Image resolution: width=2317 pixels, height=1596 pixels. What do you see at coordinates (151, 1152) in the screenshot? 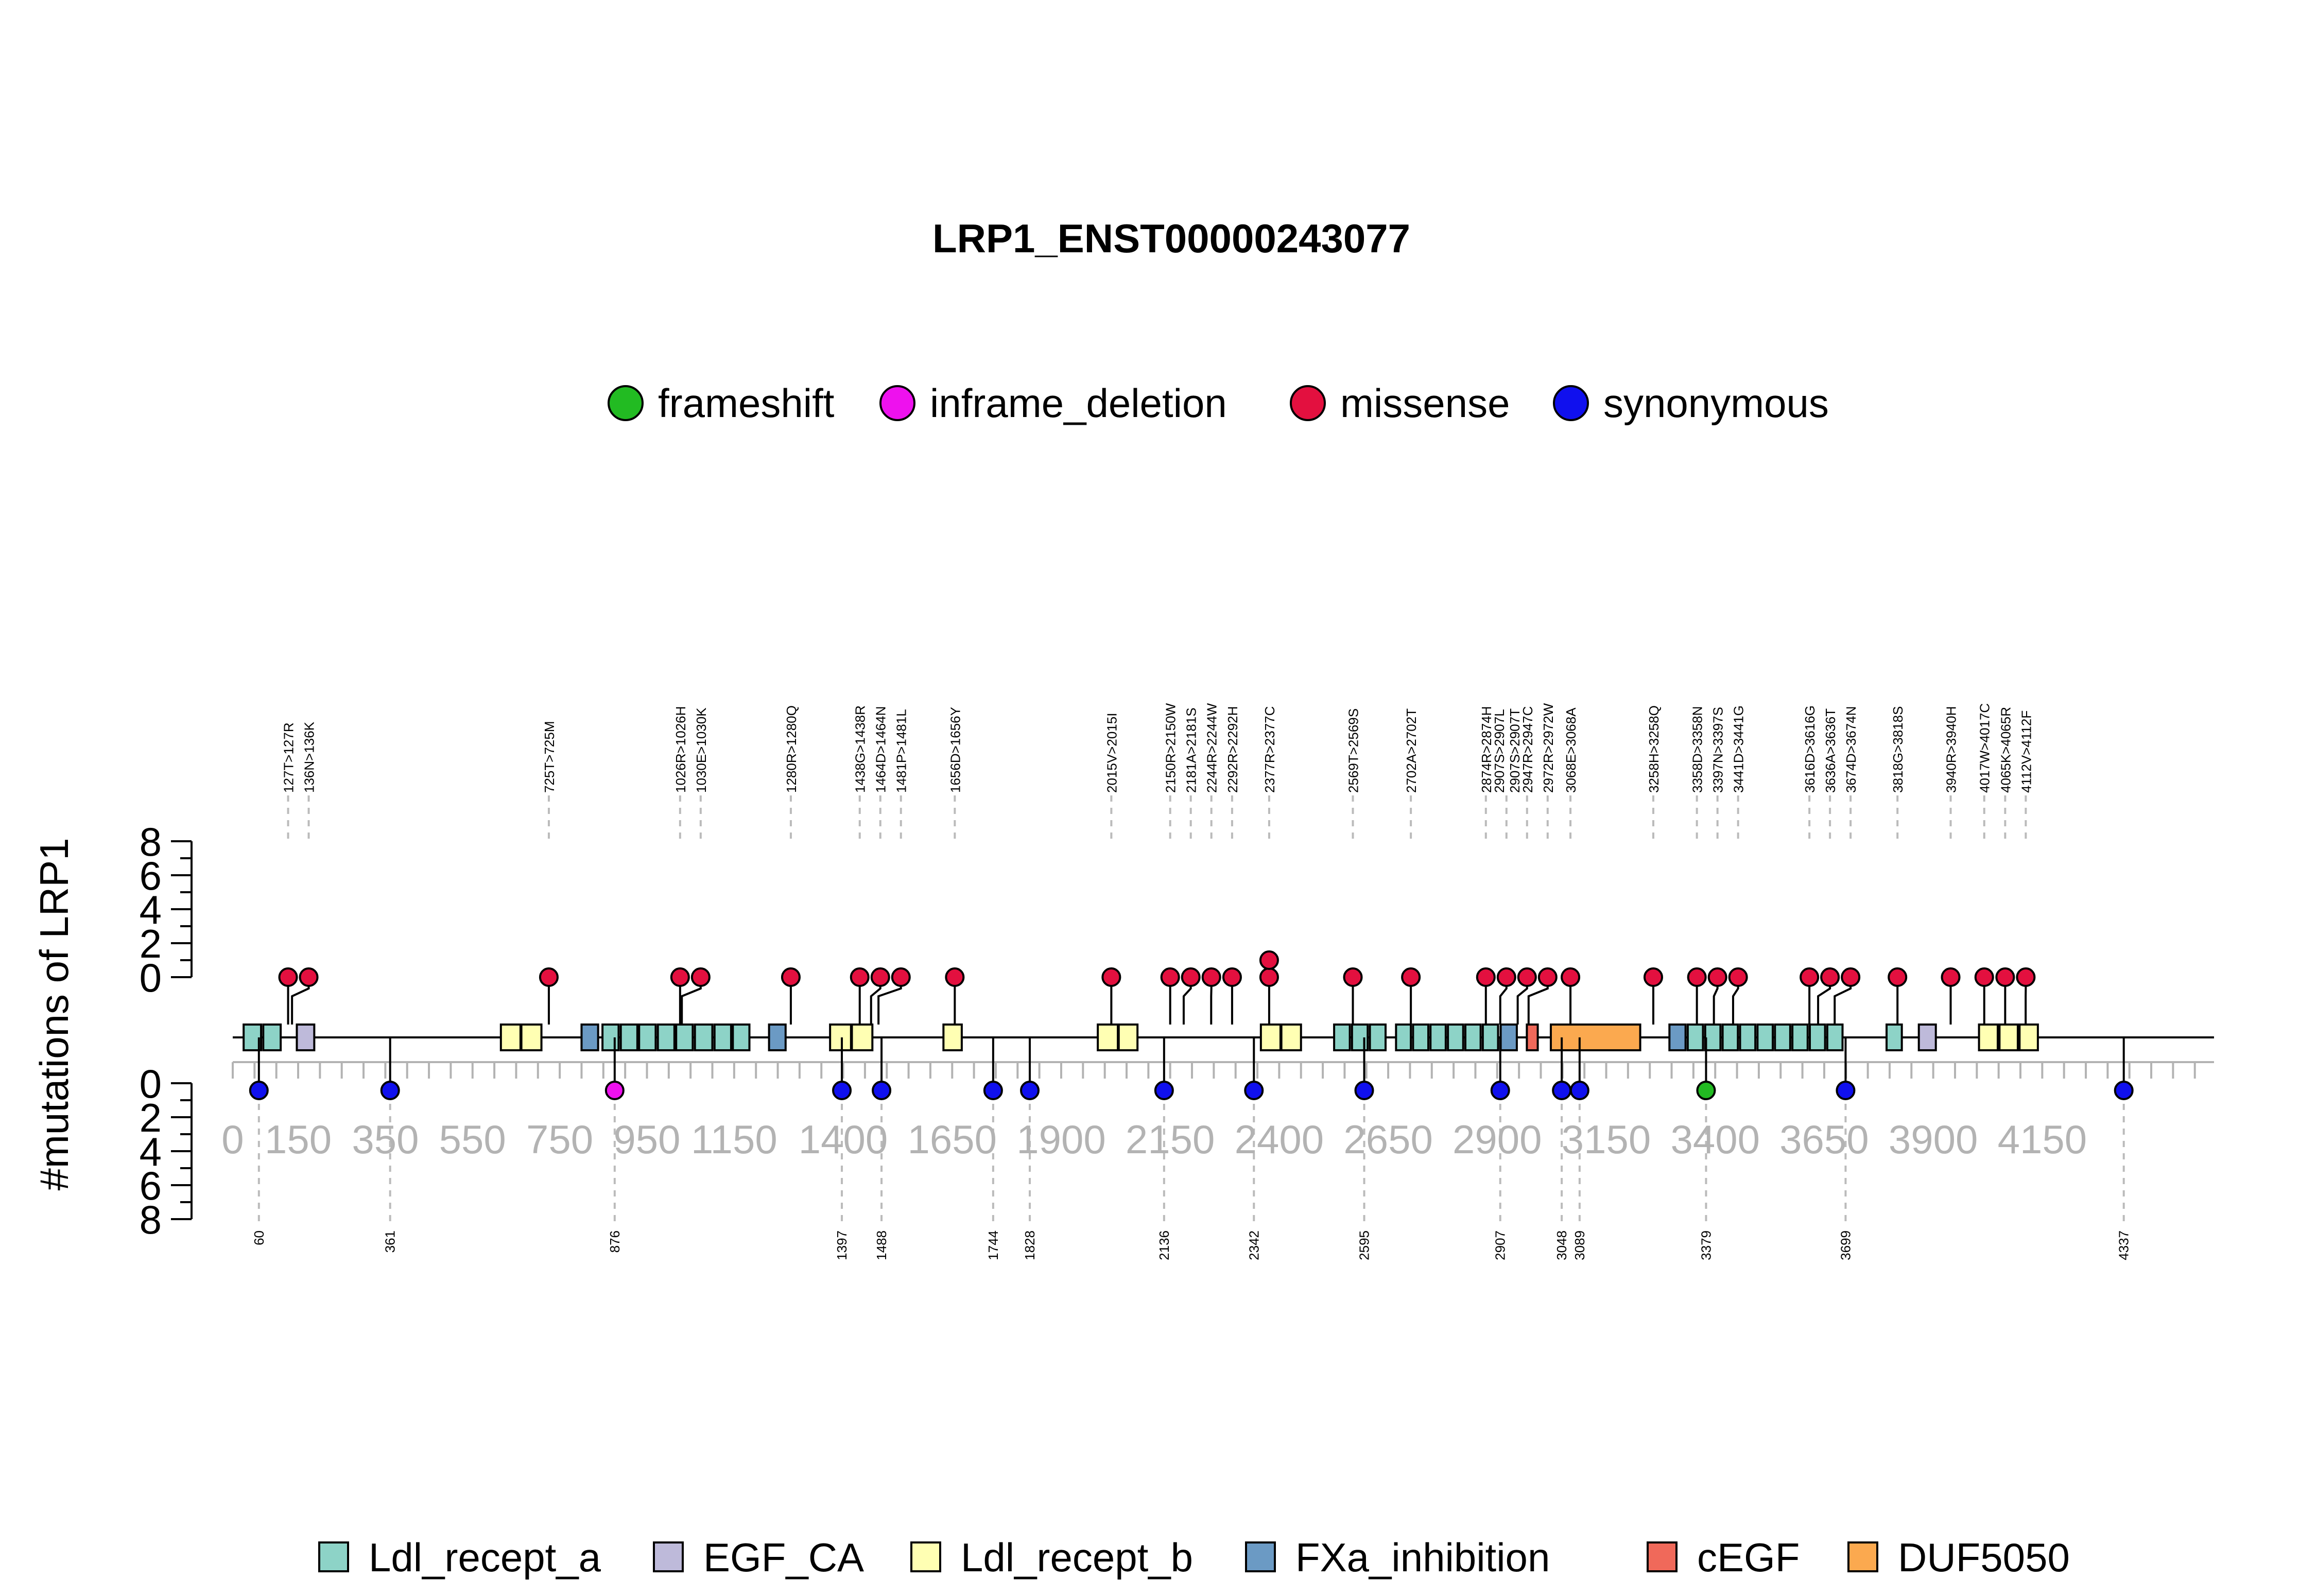
I see `y-tick-label-bottom: 4` at bounding box center [151, 1152].